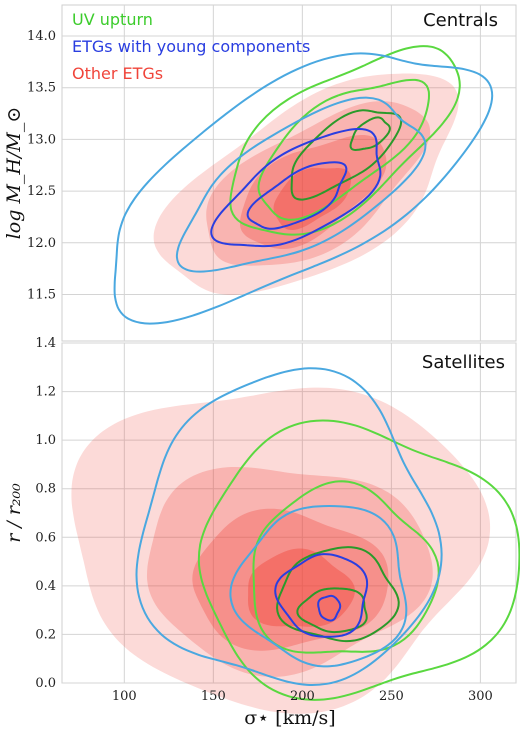  I want to click on y-tick-label-satellites: 1.0, so click(45, 440).